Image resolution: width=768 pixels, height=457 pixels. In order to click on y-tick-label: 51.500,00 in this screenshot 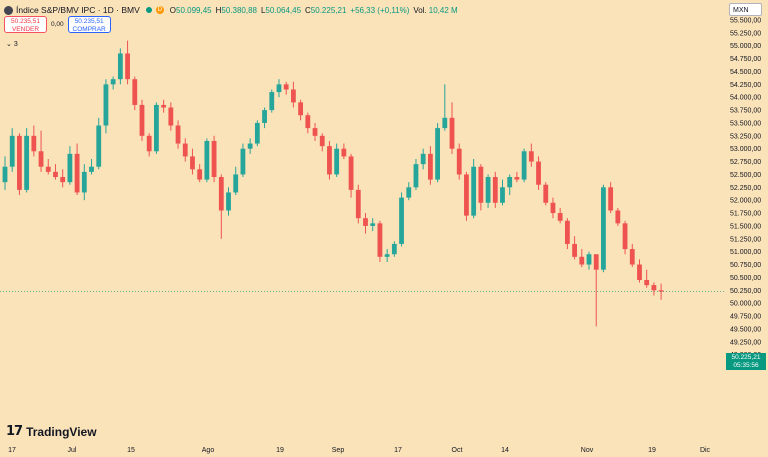, I will do `click(745, 226)`.